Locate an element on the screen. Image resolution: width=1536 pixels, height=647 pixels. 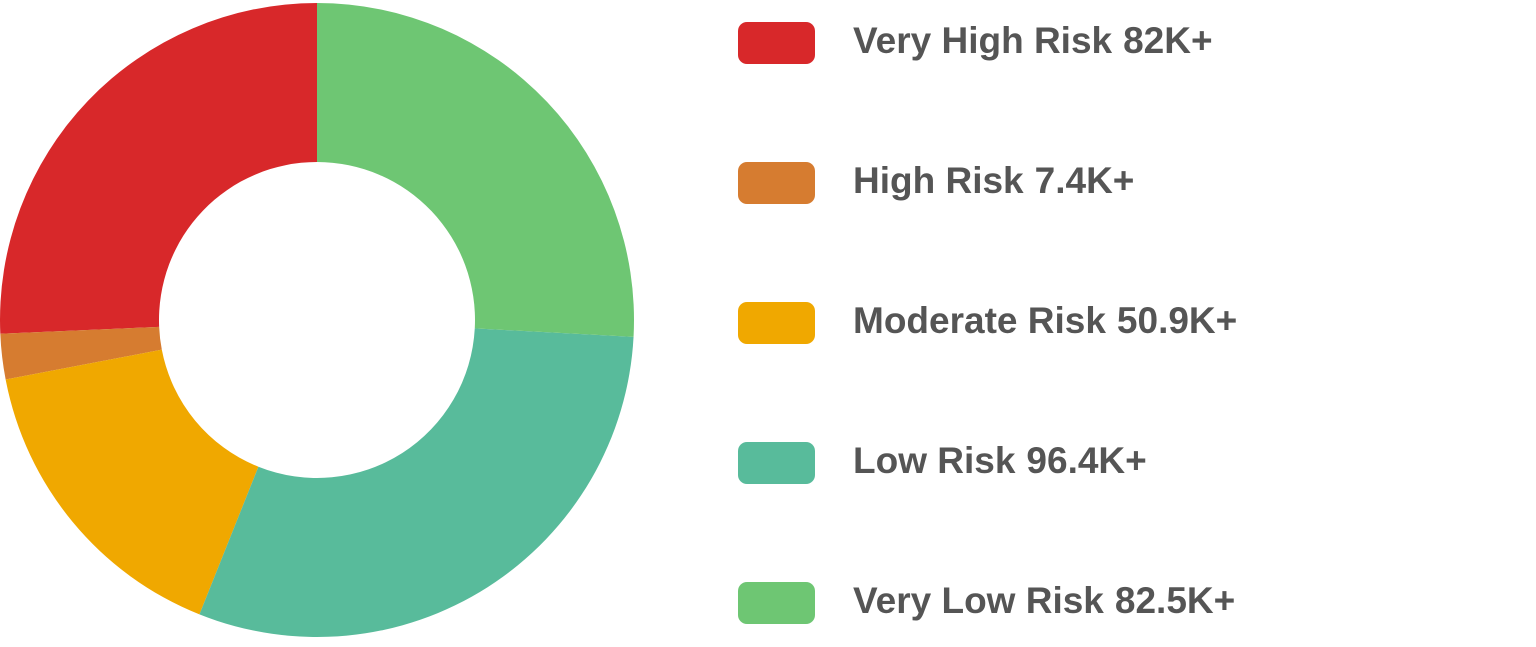
legend-category: Very Low Risk is located at coordinates (978, 600).